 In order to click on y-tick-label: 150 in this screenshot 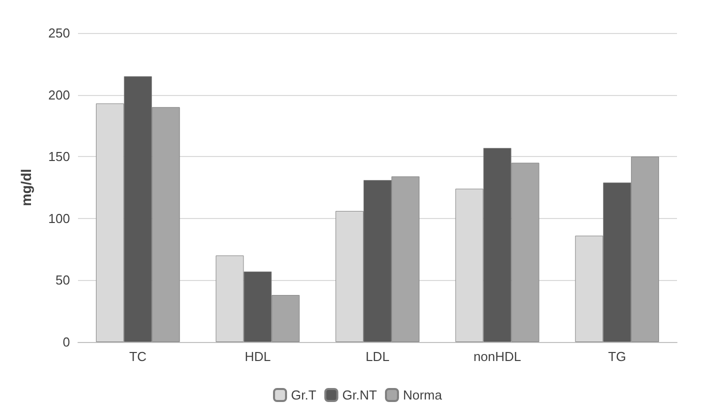, I will do `click(59, 156)`.